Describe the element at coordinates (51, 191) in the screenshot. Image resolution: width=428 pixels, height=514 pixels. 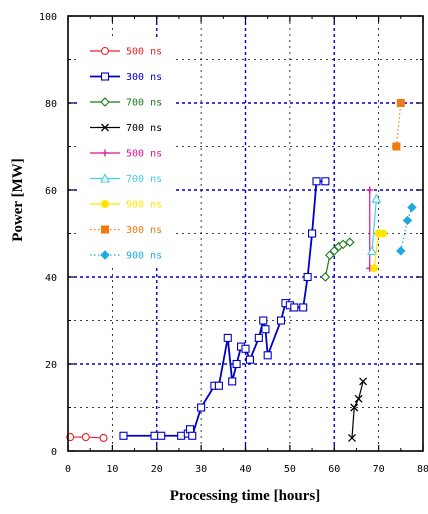
I see `y-tick-label: 60` at that location.